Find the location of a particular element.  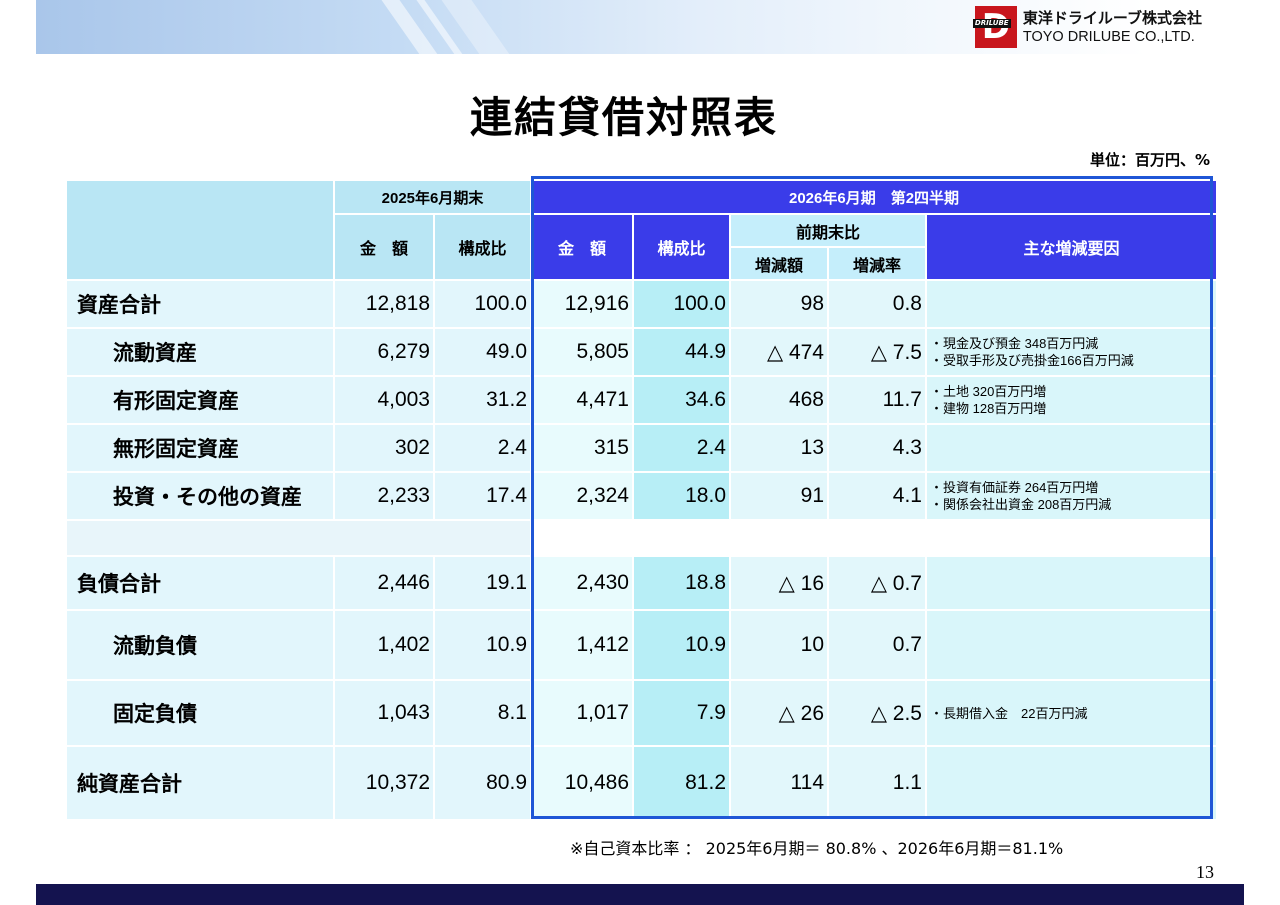

amount-cell: 2,430 is located at coordinates (582, 583).